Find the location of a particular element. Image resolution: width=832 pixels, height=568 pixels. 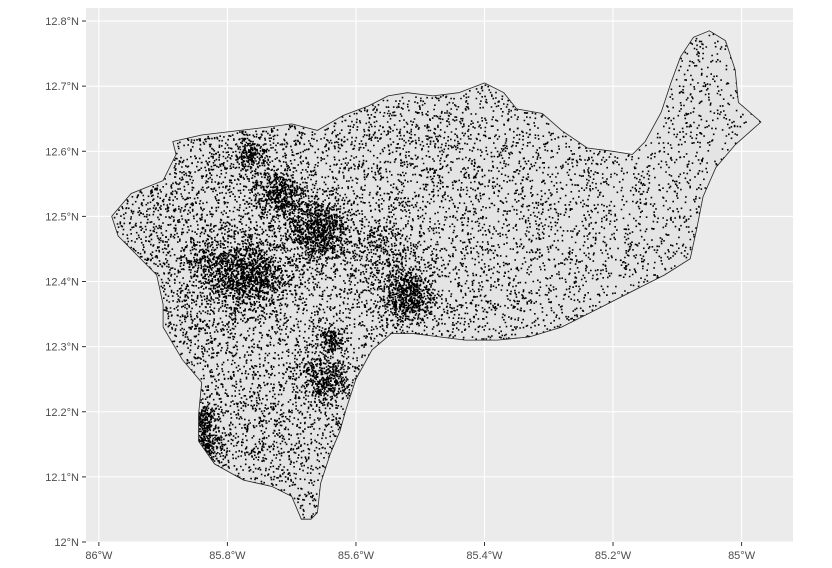

x-tick-label: 86°W is located at coordinates (99, 556).